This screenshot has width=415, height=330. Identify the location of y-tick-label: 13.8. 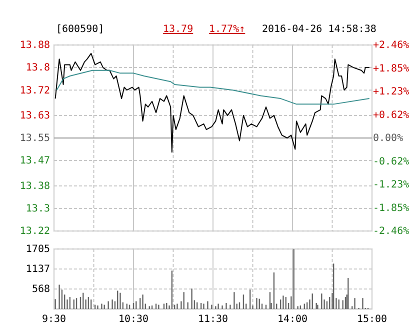
(38, 68).